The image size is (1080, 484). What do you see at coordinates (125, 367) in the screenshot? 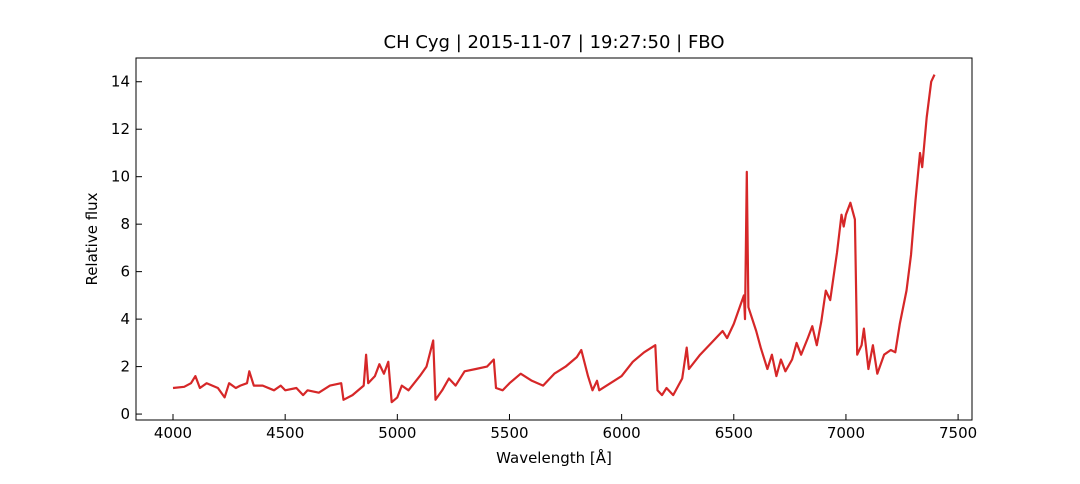
I see `y-tick-label: 2` at bounding box center [125, 367].